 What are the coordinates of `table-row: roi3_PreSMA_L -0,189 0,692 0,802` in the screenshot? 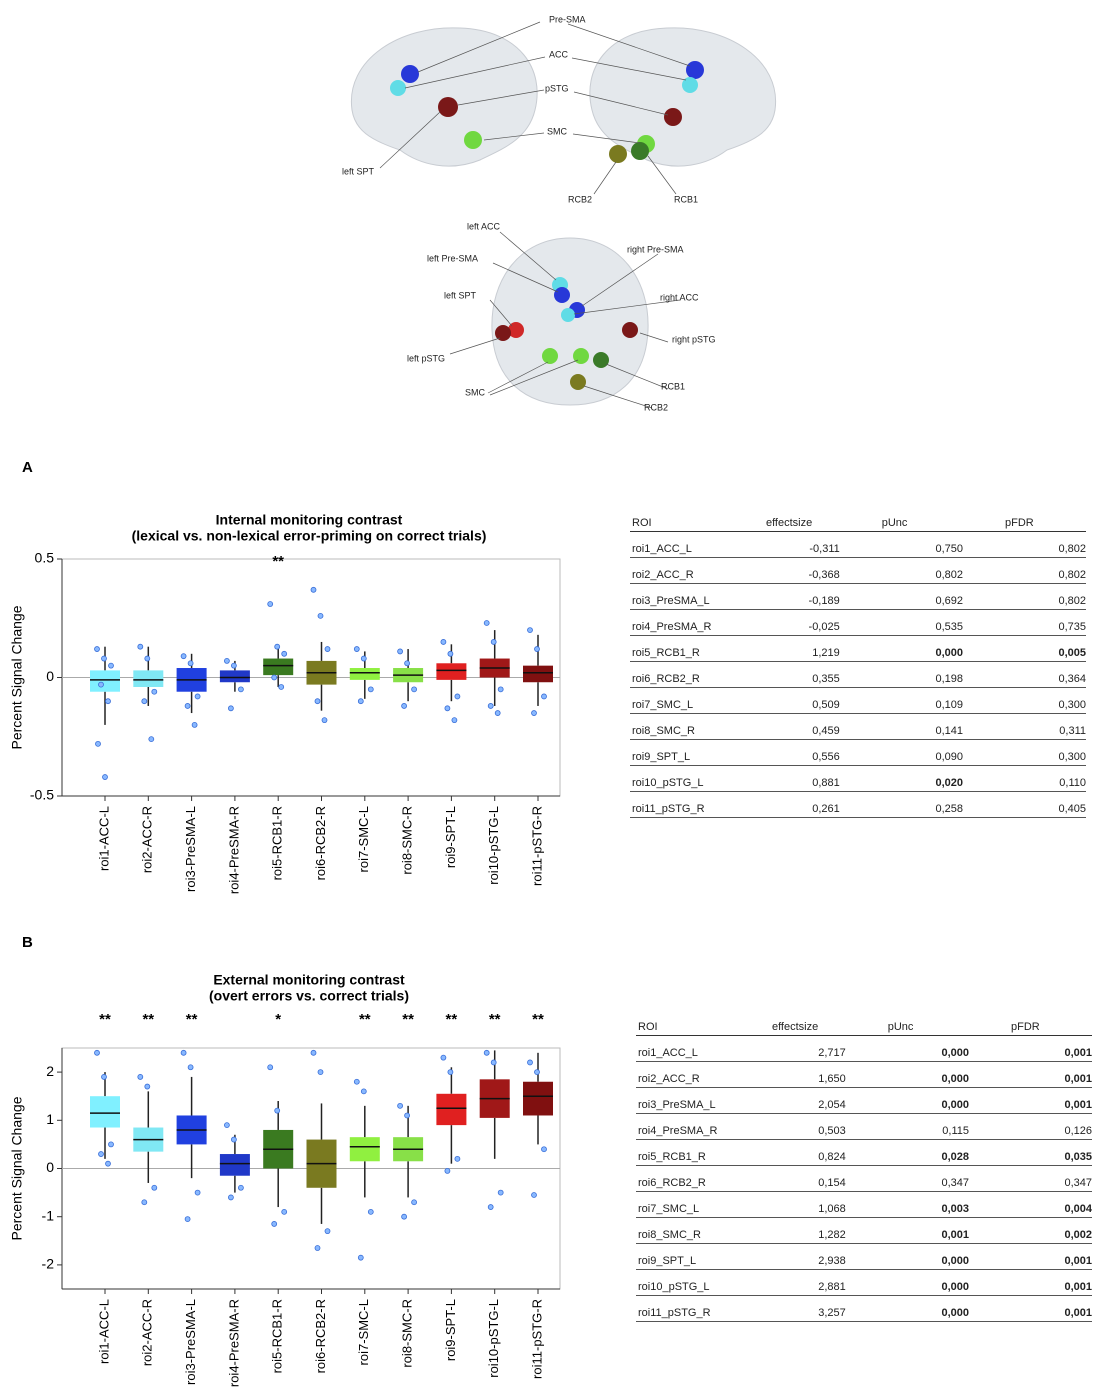 It's located at (858, 596).